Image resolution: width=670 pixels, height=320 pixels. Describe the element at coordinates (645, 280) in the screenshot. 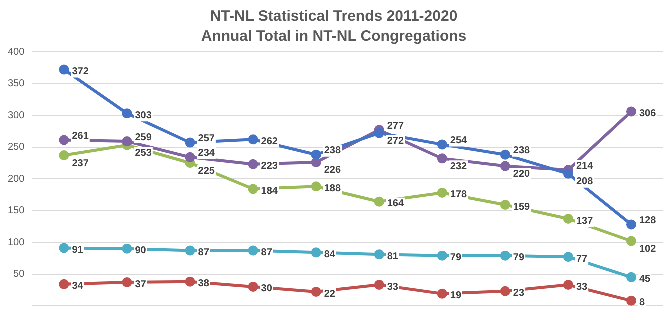

I see `data-label: 45` at that location.